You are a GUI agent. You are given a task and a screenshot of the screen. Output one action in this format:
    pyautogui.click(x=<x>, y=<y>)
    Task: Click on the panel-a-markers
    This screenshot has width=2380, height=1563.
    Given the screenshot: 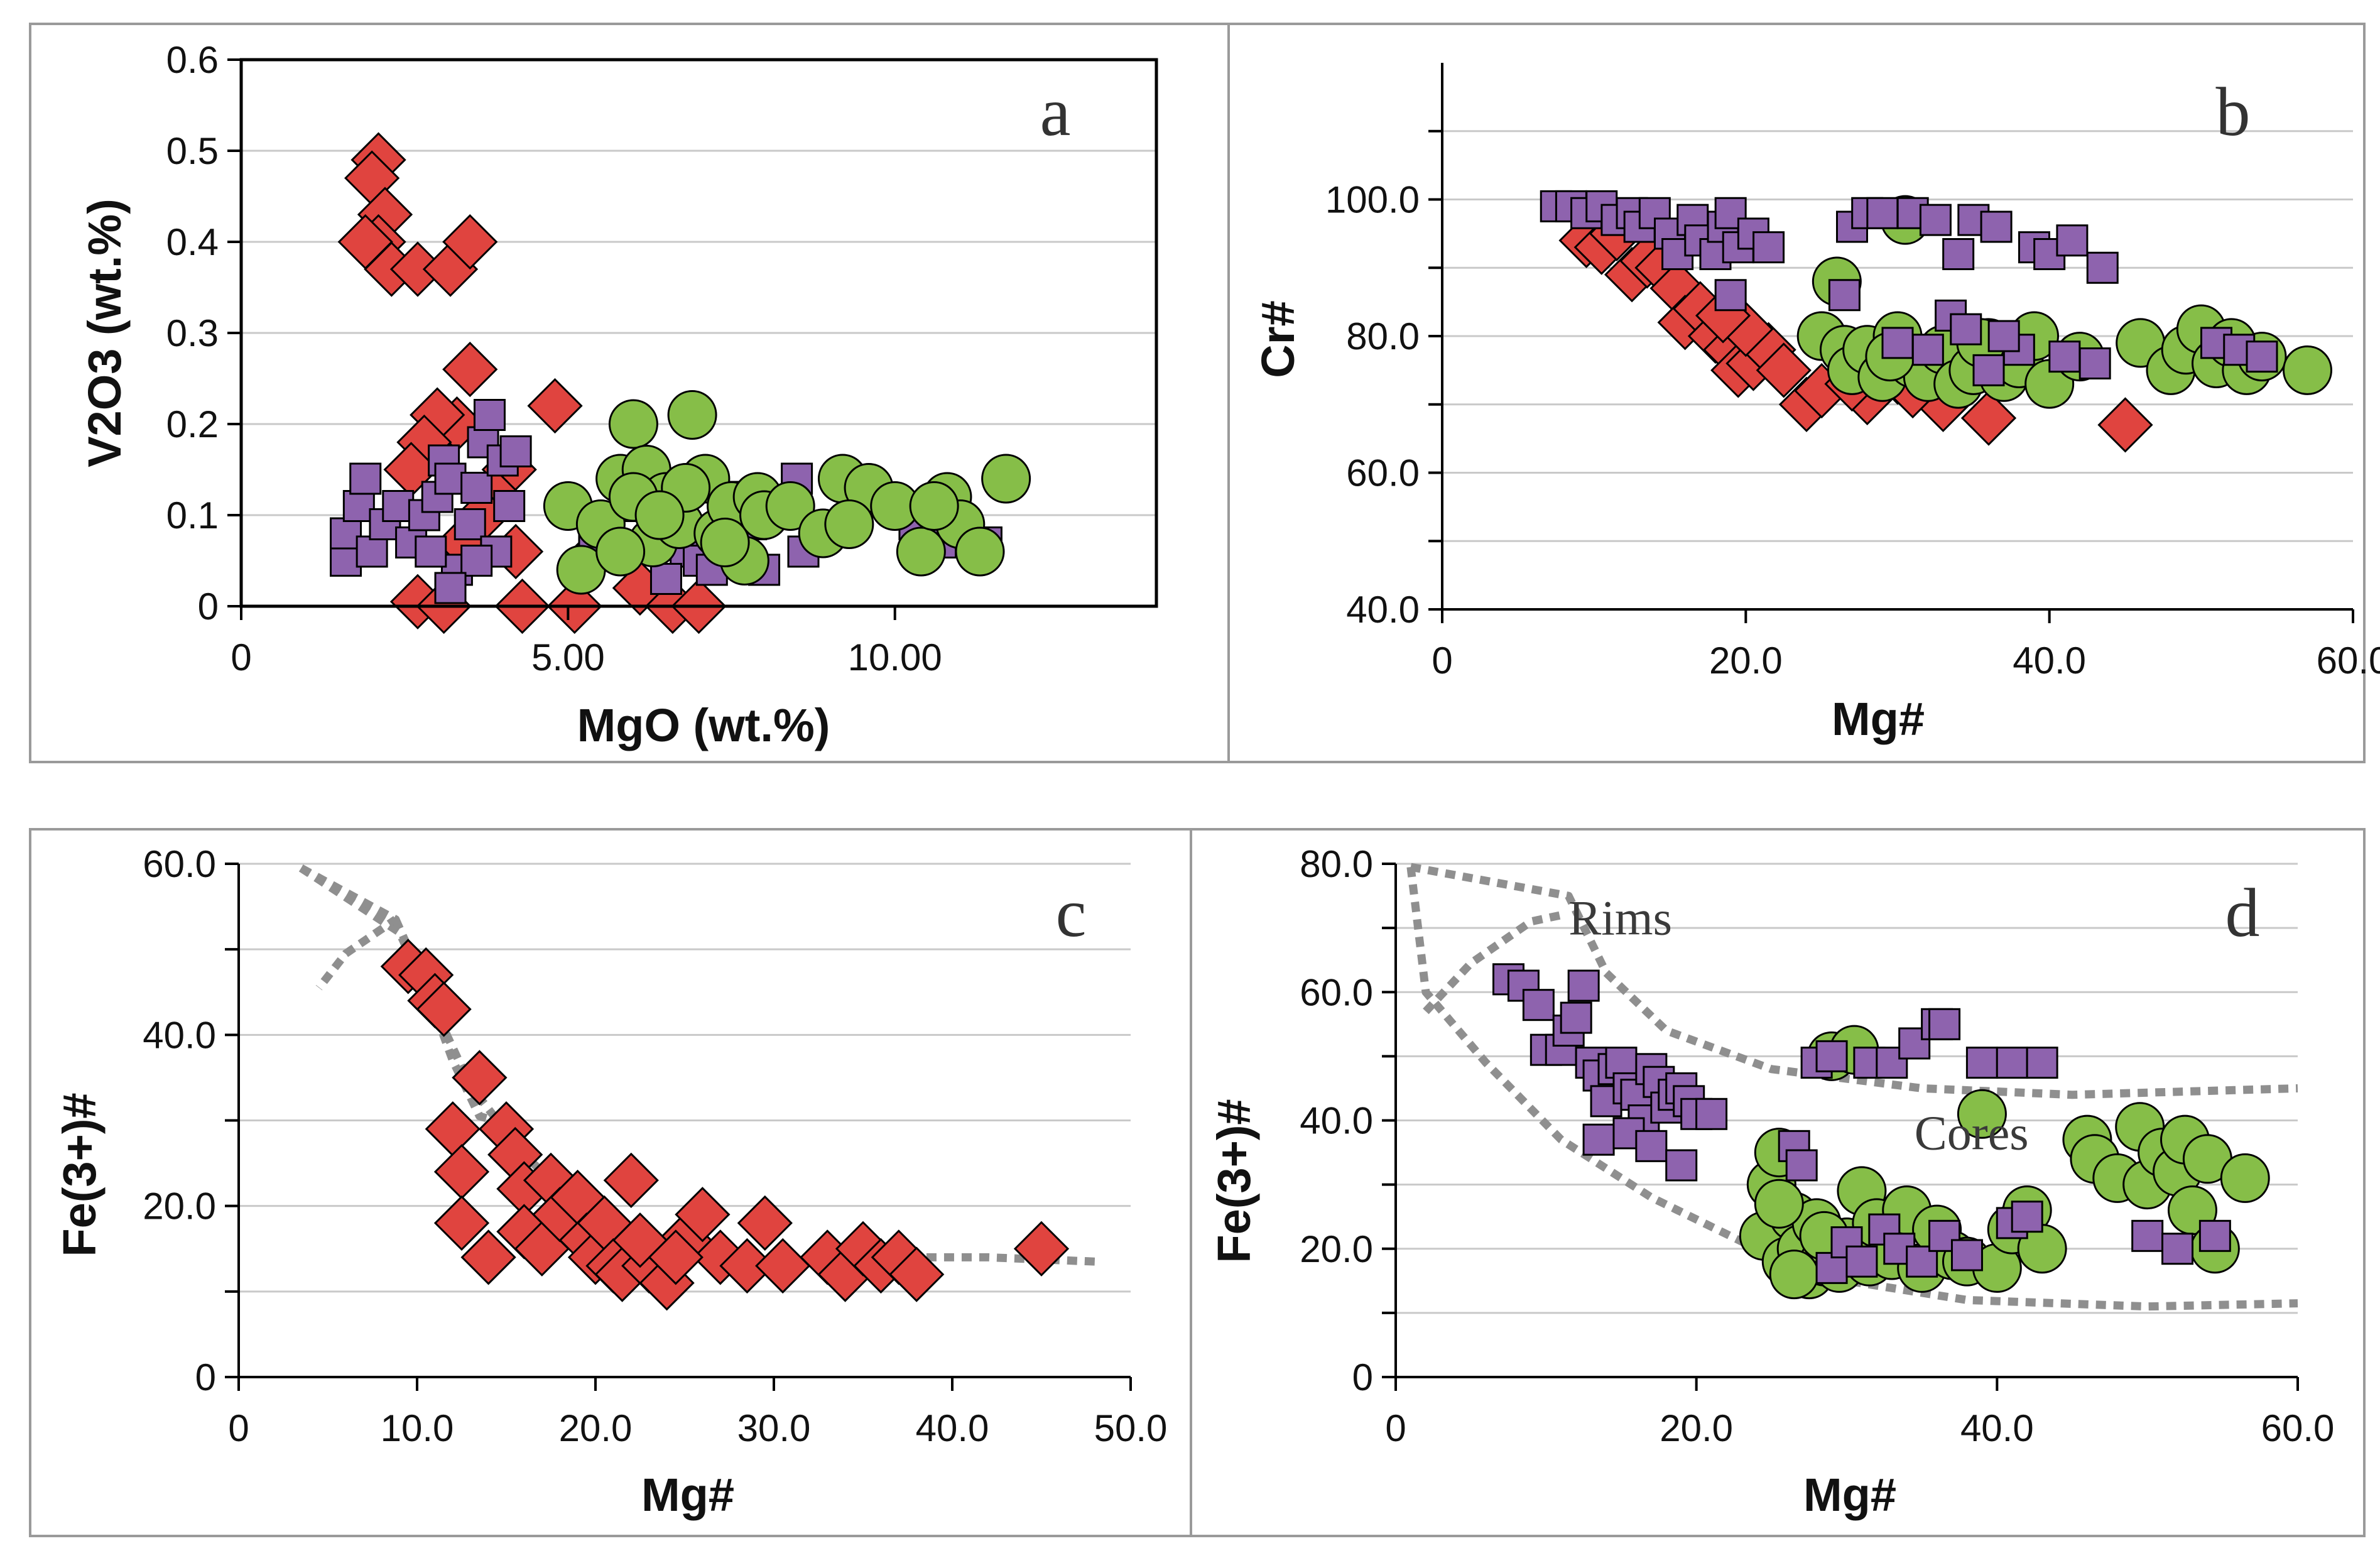 What is the action you would take?
    pyautogui.click(x=680, y=383)
    